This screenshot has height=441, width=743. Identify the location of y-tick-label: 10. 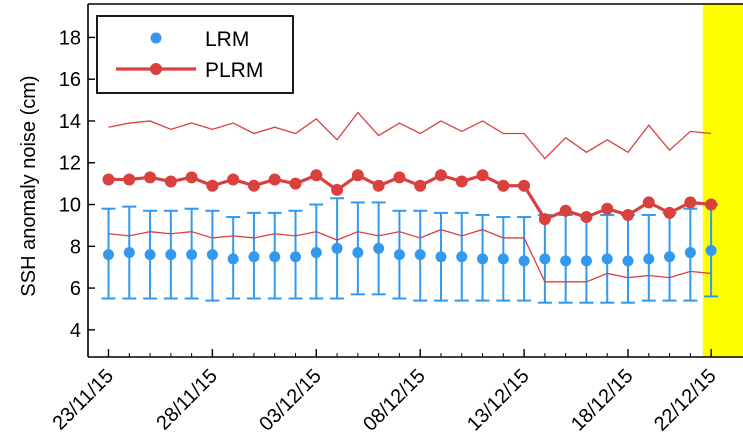
(70, 206).